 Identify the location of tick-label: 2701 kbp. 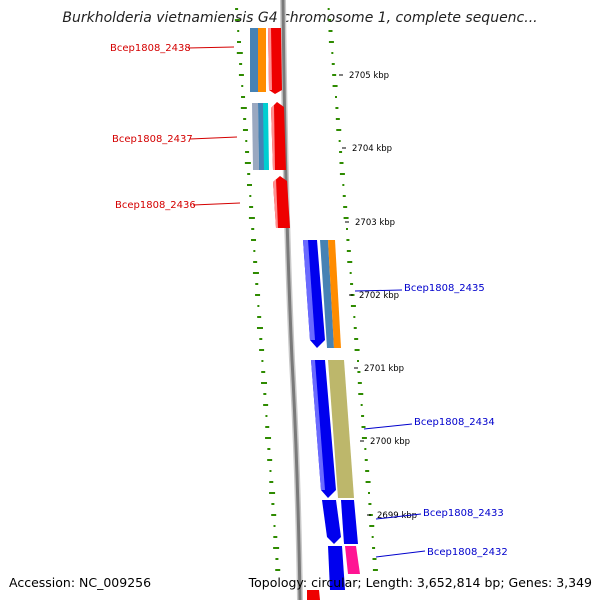
(384, 369).